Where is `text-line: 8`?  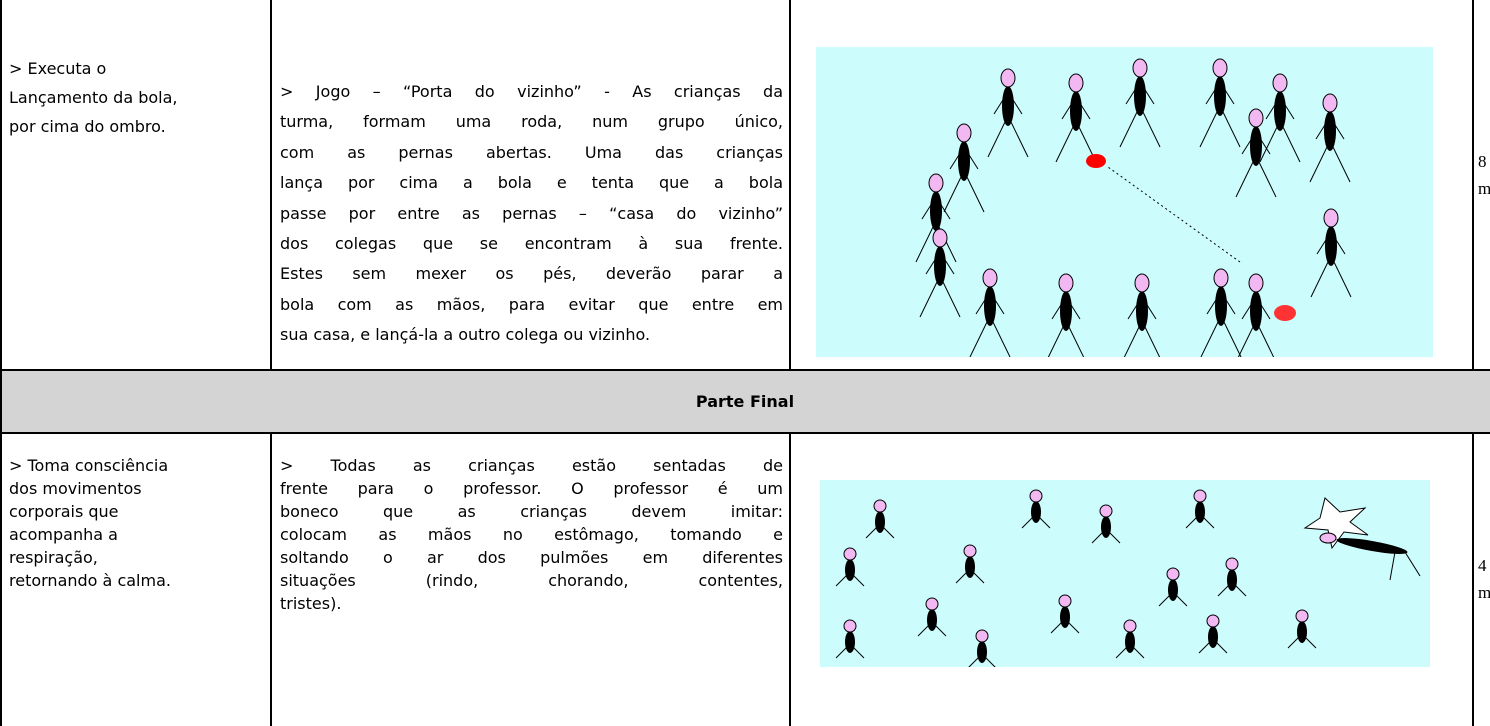
text-line: 8 is located at coordinates (1482, 161).